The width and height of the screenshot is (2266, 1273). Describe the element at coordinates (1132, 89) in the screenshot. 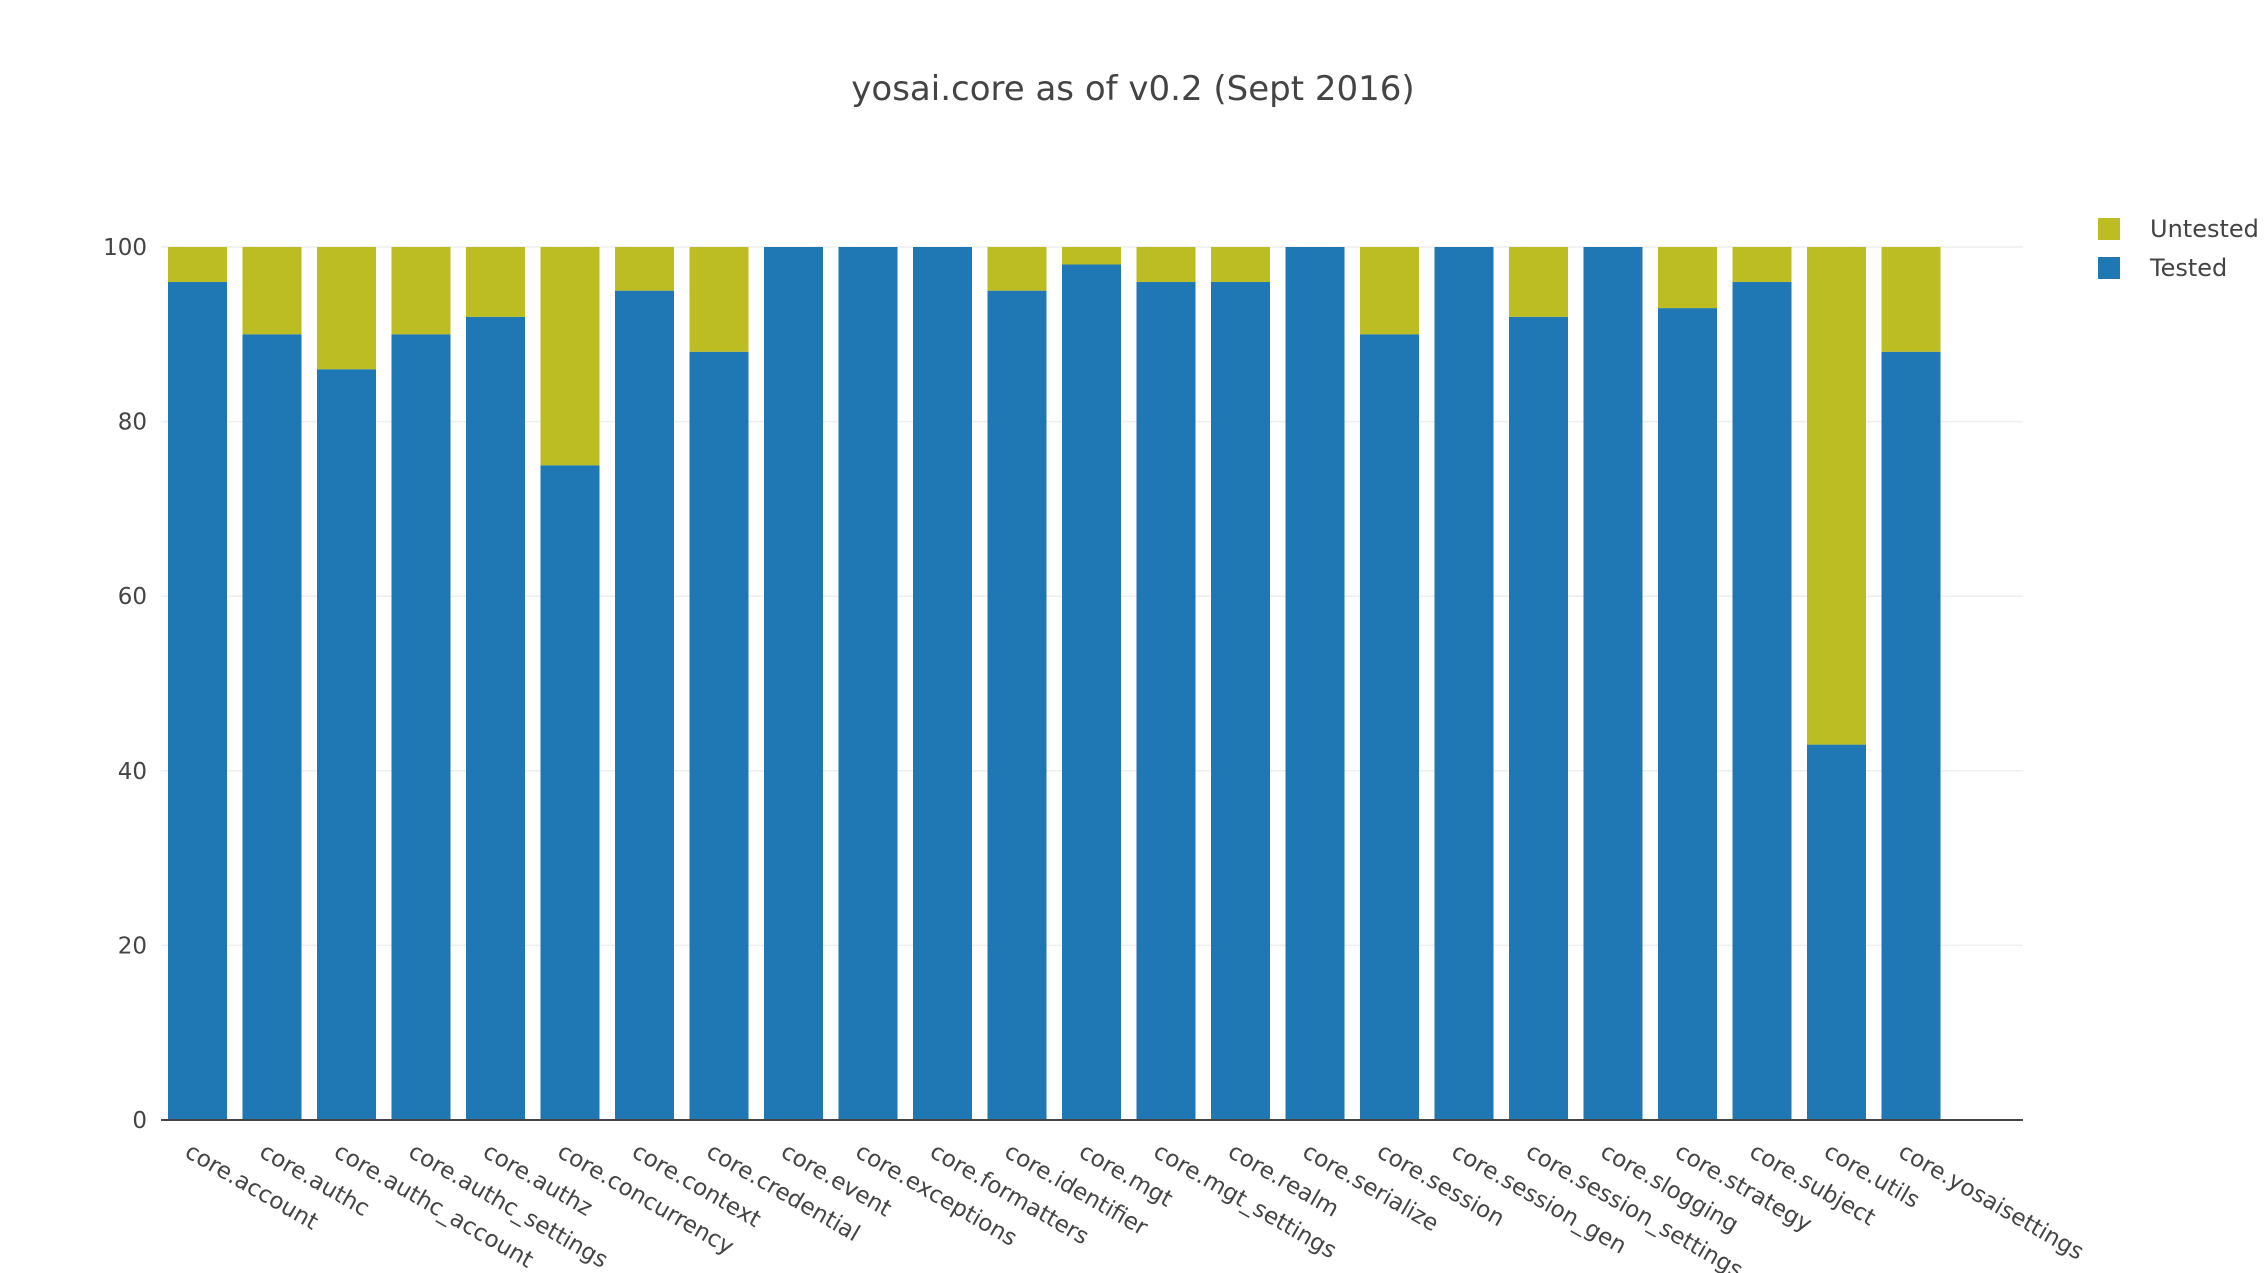

I see `chart-title: yosai.core as of v0.2 (Sept 2016)` at that location.